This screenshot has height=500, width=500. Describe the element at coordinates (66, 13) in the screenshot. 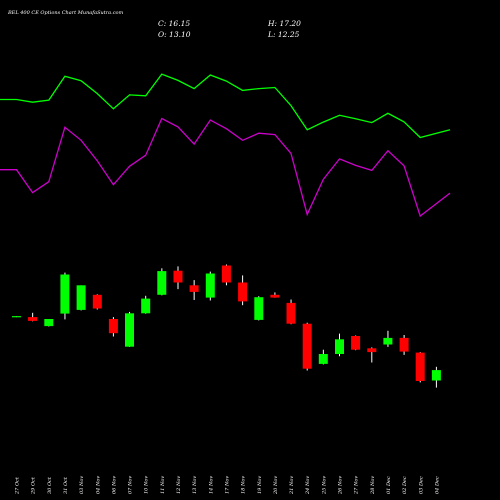

I see `chart-title: BEL 400 CE Options Chart MunafaSutra.com` at that location.